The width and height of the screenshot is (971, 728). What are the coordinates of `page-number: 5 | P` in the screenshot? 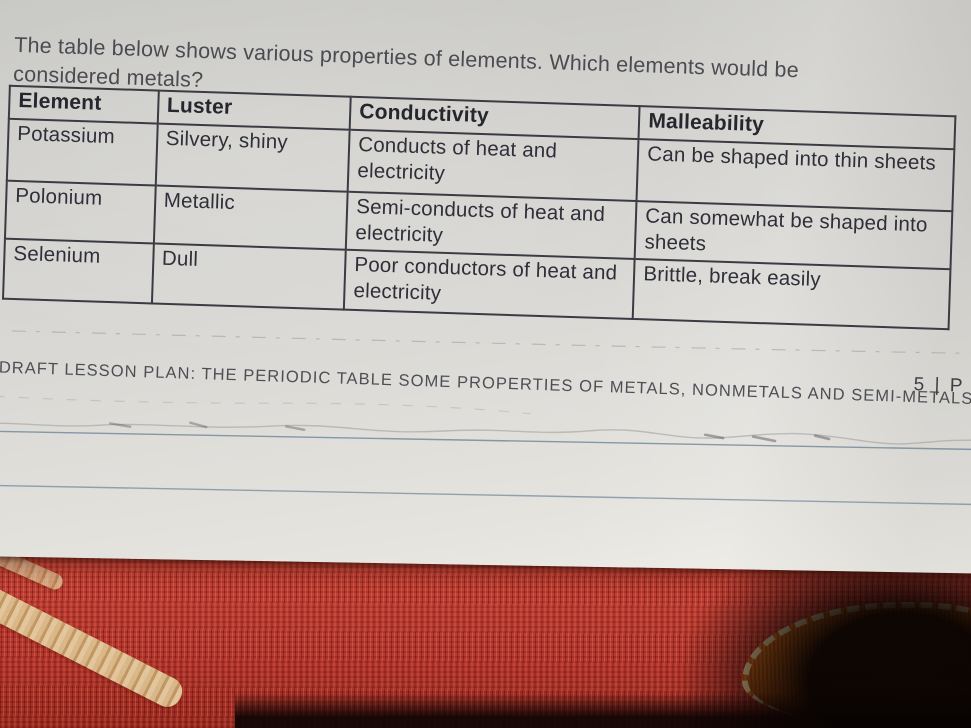 It's located at (939, 385).